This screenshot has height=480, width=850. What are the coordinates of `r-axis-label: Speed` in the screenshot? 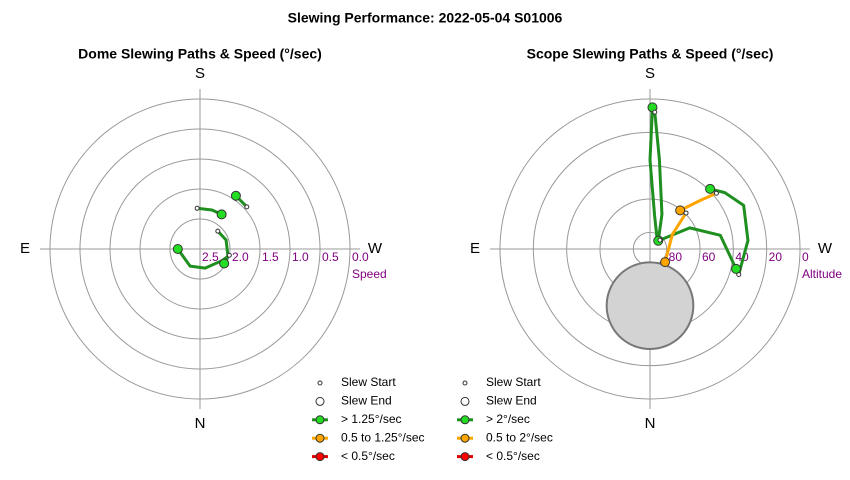 It's located at (369, 274).